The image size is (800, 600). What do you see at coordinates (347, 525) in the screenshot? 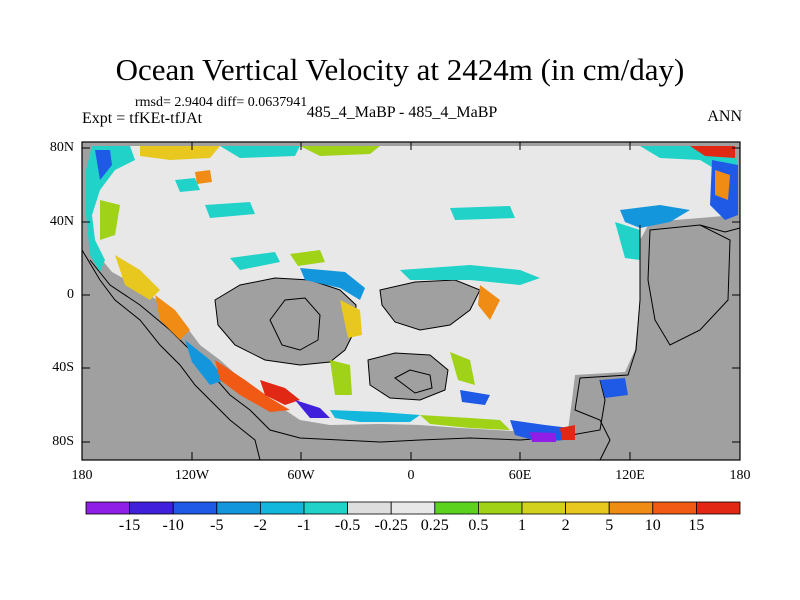
I see `colorbar-label: -0.5` at bounding box center [347, 525].